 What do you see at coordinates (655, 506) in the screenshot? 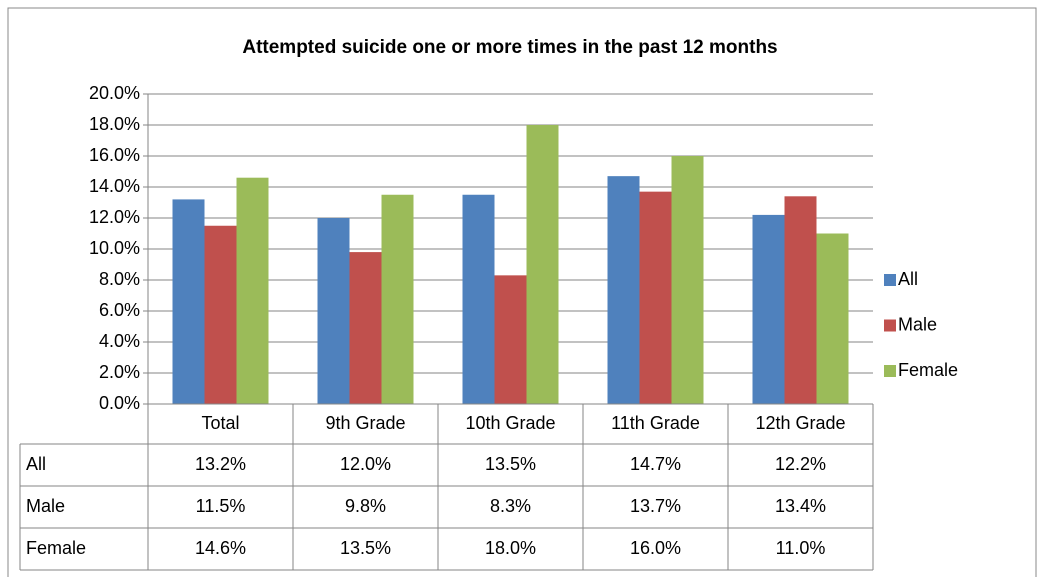
I see `table-cell: 13.7%` at bounding box center [655, 506].